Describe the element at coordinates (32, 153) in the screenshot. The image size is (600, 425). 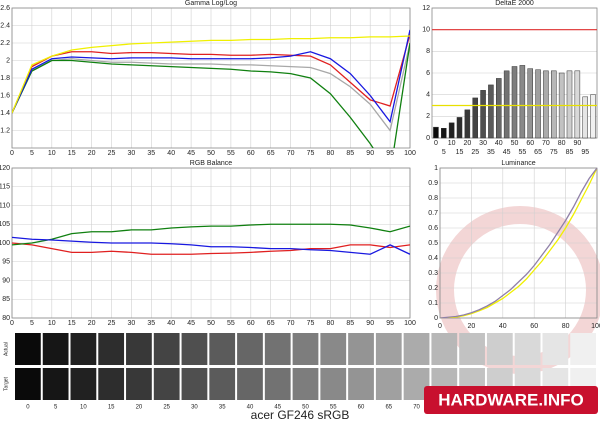
I see `x-tick-label: 5` at that location.